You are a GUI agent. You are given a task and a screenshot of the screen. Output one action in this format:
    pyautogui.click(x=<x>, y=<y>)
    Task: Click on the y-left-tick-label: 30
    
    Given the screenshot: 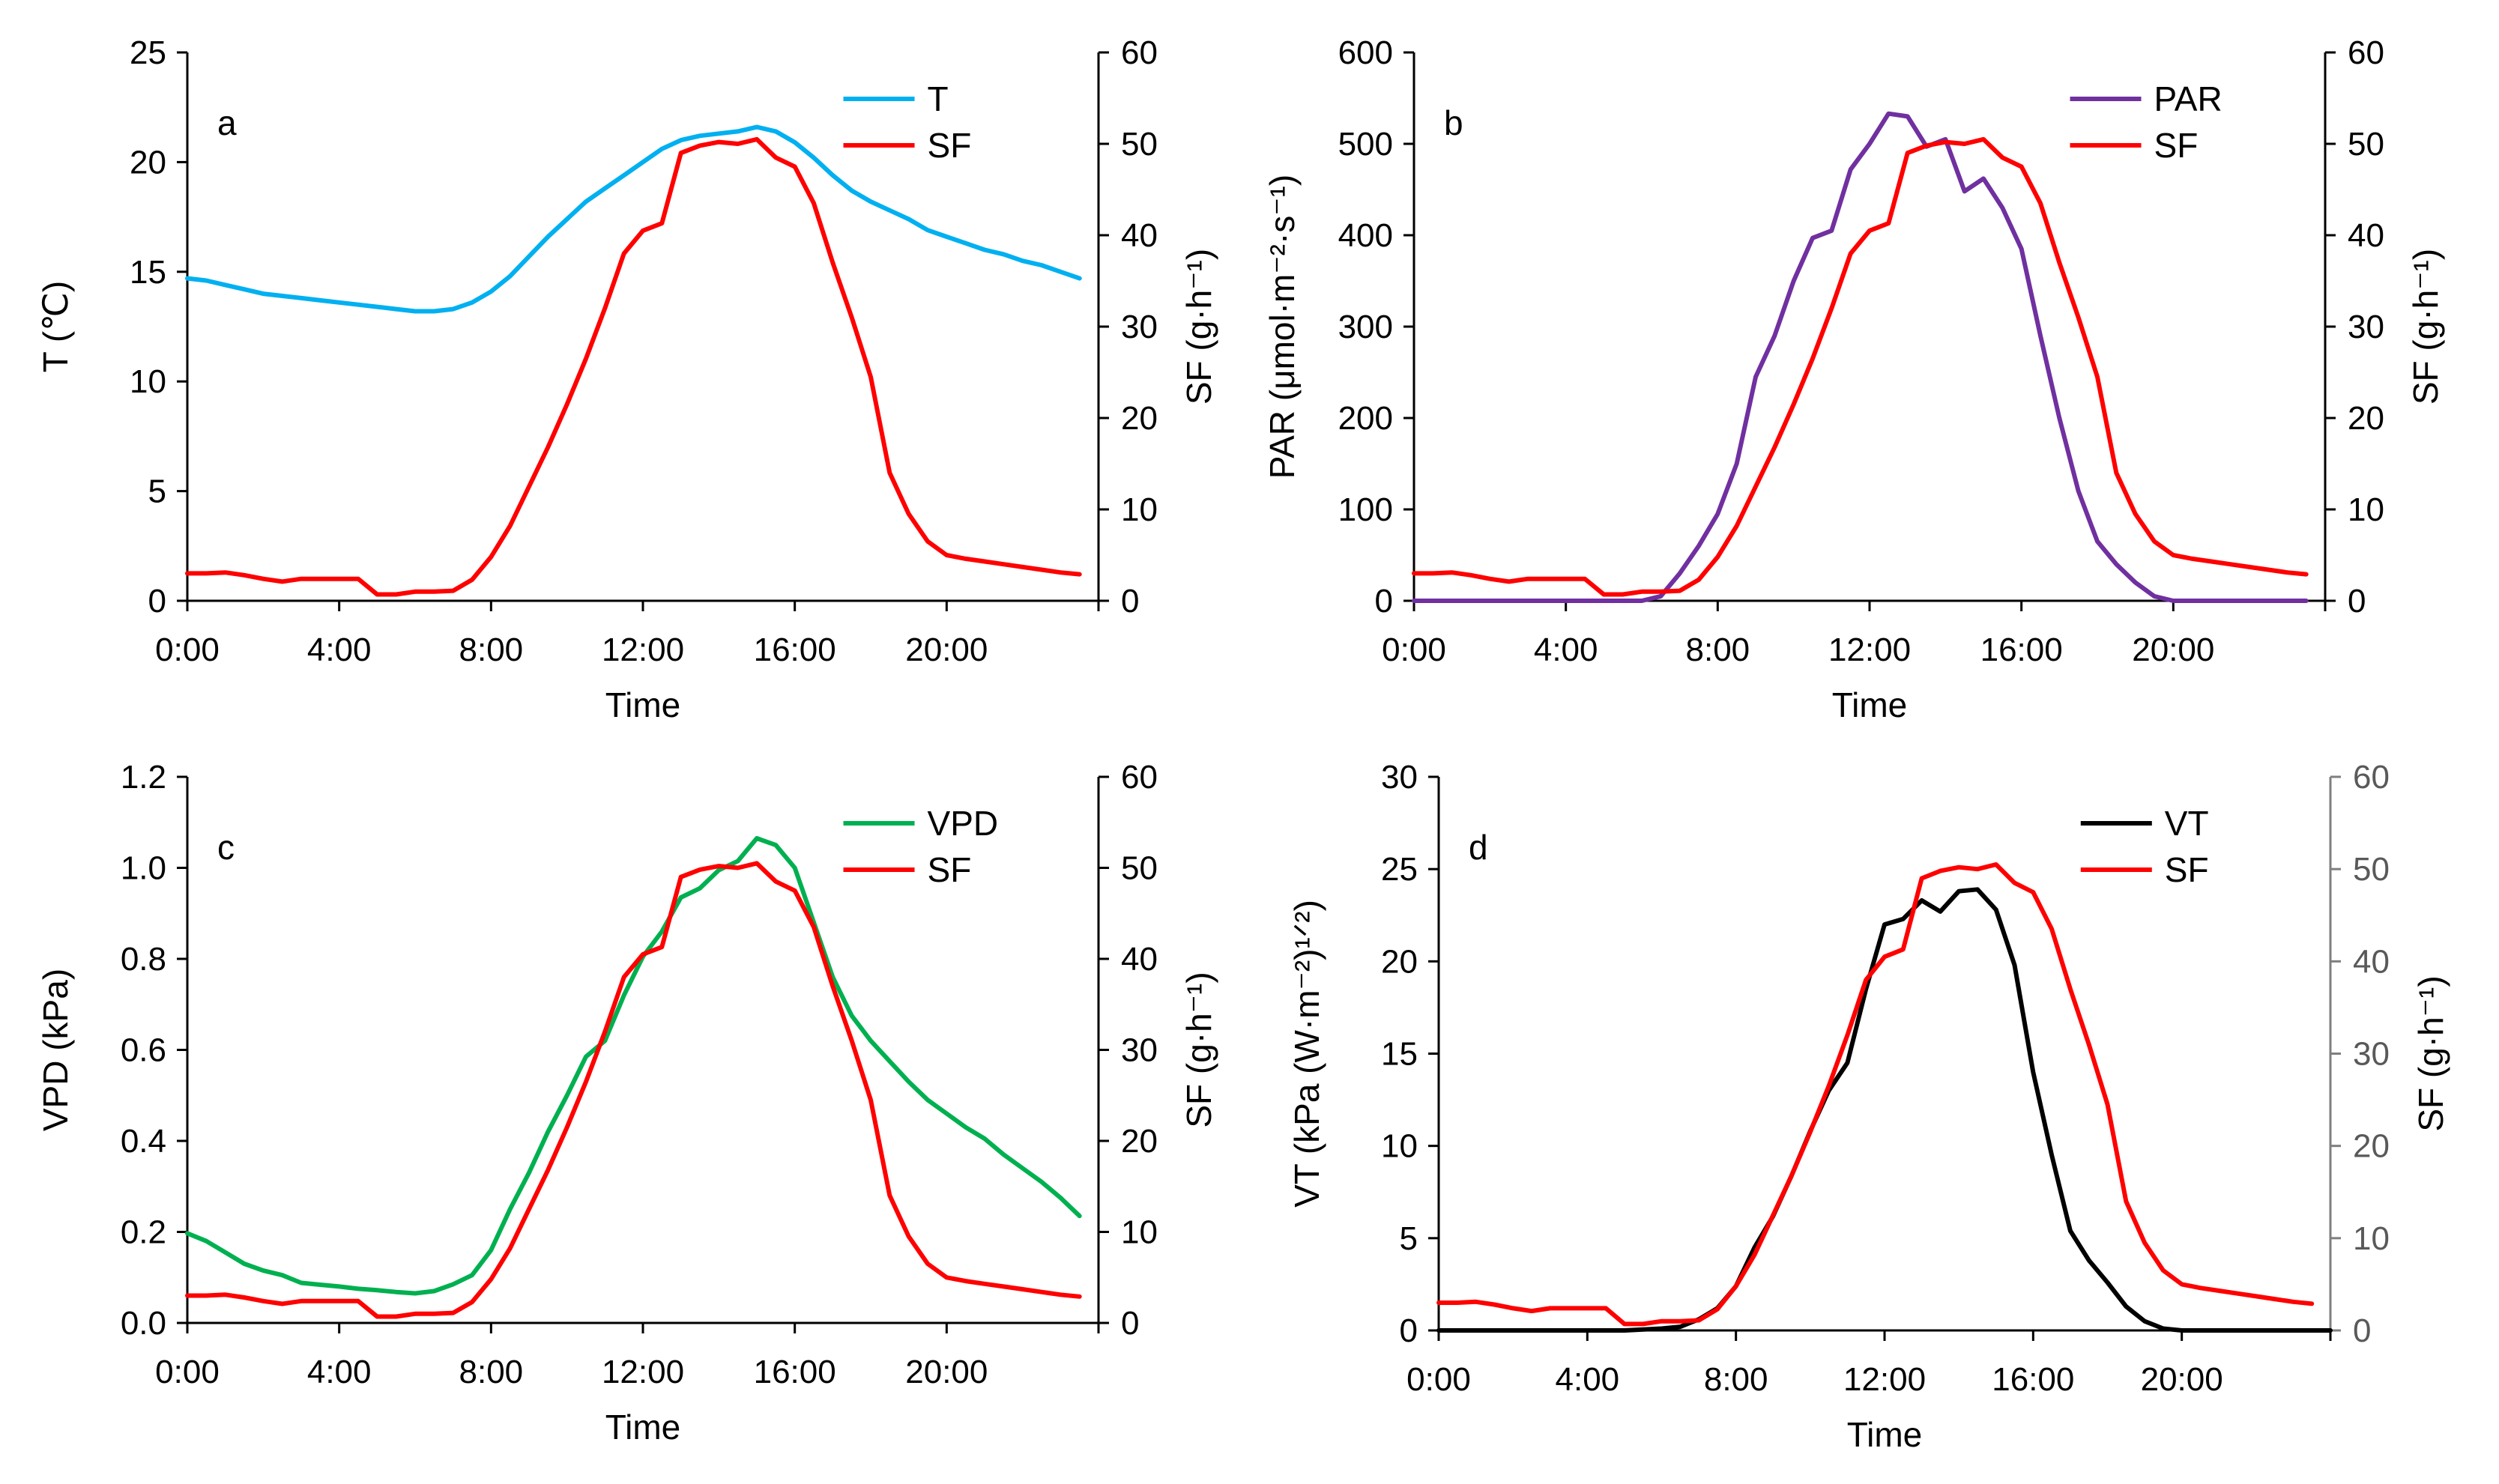 What is the action you would take?
    pyautogui.click(x=1399, y=778)
    